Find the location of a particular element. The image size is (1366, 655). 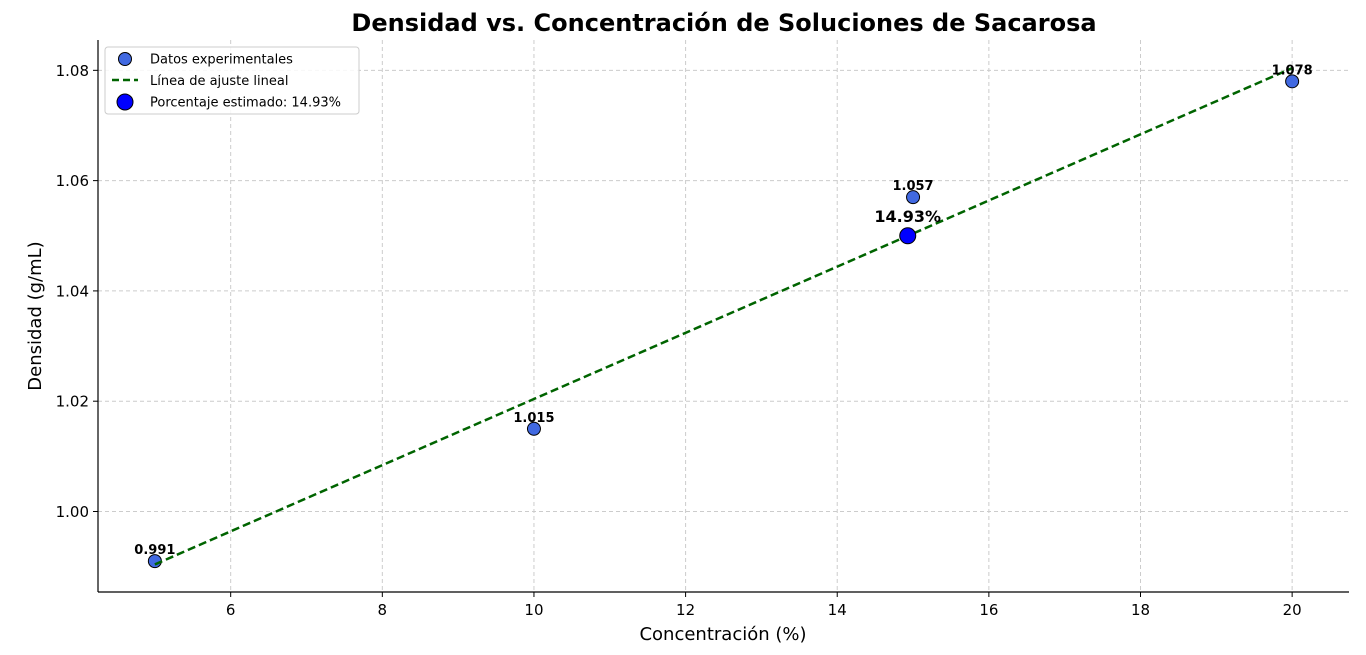

data-point-label: 0.991 is located at coordinates (154, 550).